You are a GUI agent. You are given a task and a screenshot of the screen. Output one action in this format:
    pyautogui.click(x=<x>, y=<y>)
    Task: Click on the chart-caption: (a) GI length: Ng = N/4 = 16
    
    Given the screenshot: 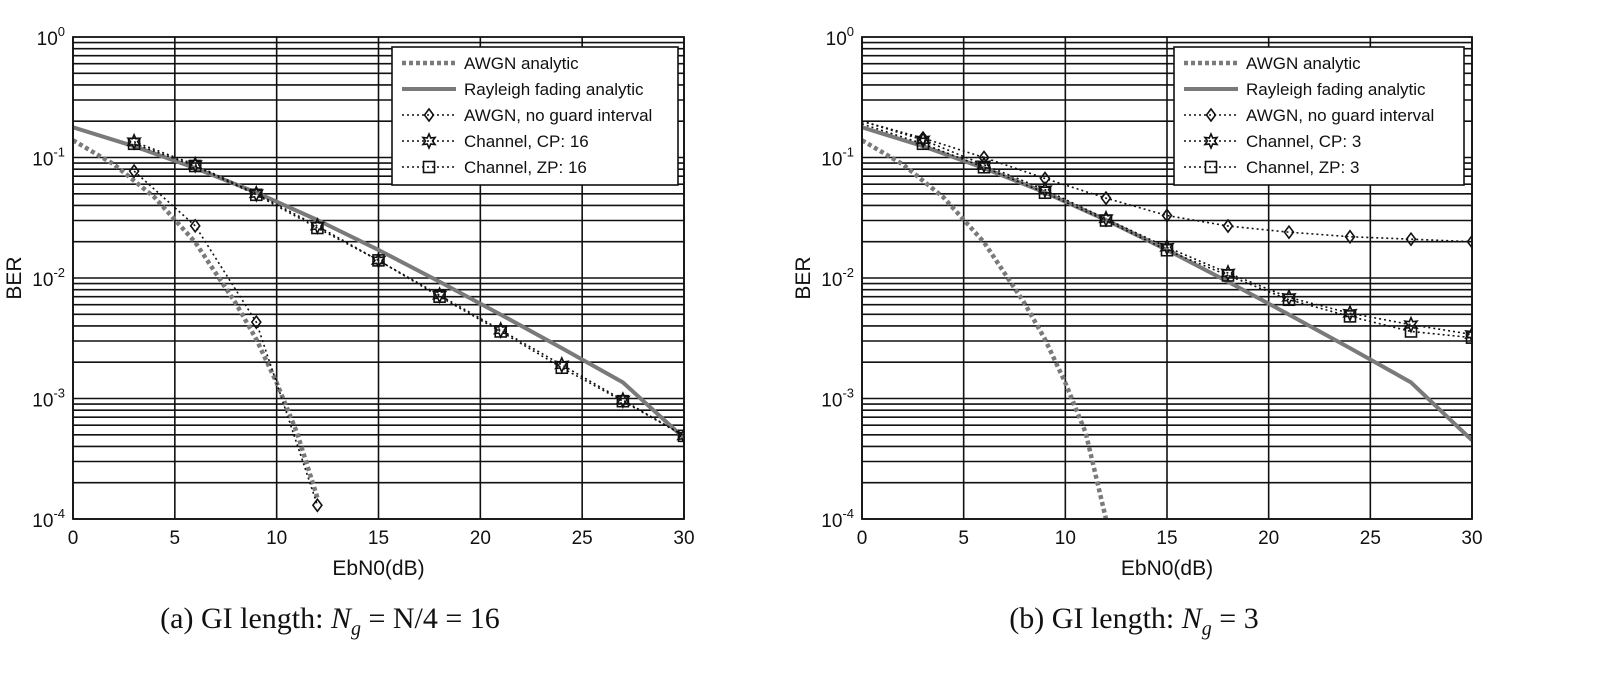 What is the action you would take?
    pyautogui.click(x=330, y=621)
    